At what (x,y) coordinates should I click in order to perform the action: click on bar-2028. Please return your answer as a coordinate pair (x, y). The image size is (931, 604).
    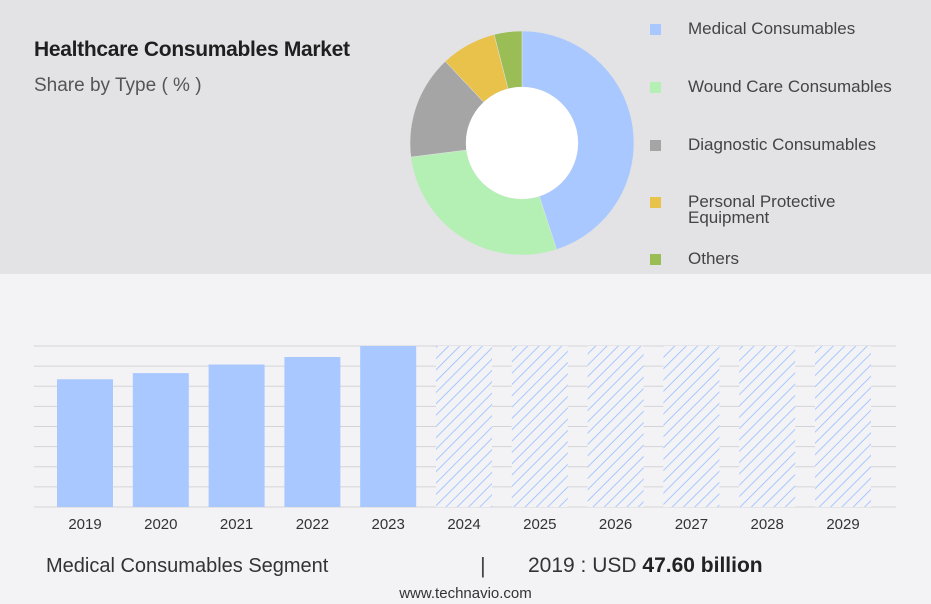
    Looking at the image, I should click on (767, 426).